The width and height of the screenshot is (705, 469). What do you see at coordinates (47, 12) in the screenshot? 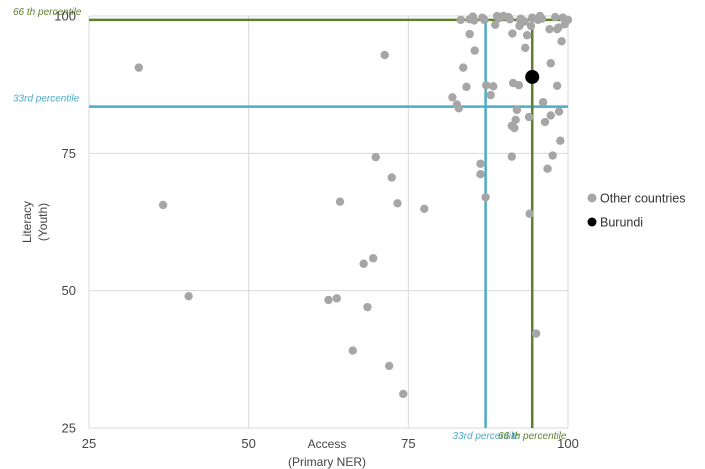
I see `horizontal-66th-percentile-label: 66 th percentile` at bounding box center [47, 12].